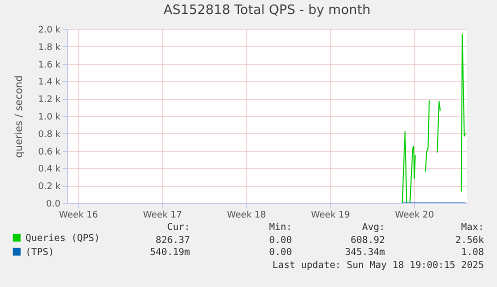  What do you see at coordinates (170, 253) in the screenshot?
I see `text: 540.19m` at bounding box center [170, 253].